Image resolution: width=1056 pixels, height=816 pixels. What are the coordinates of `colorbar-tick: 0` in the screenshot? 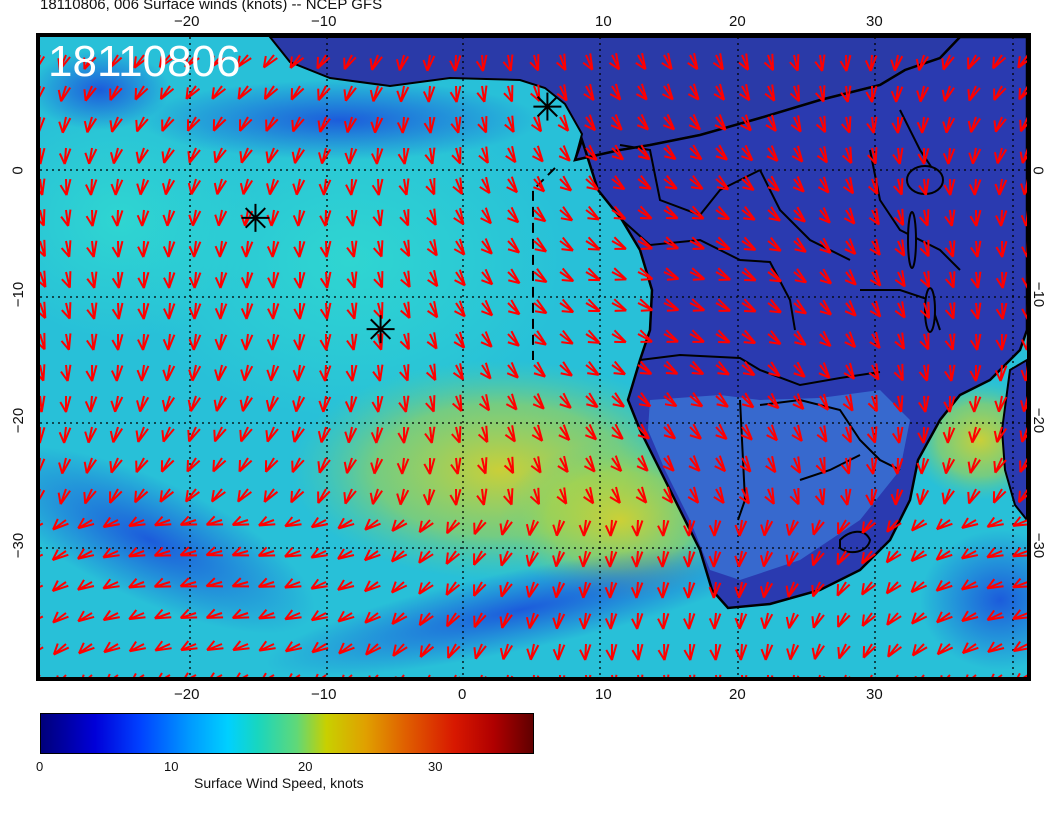 It's located at (40, 766).